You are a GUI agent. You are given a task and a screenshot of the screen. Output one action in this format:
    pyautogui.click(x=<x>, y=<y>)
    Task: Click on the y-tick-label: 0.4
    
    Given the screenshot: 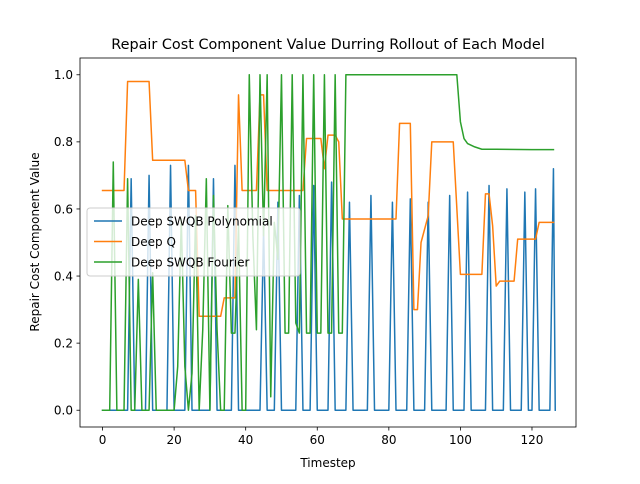 What is the action you would take?
    pyautogui.click(x=63, y=276)
    